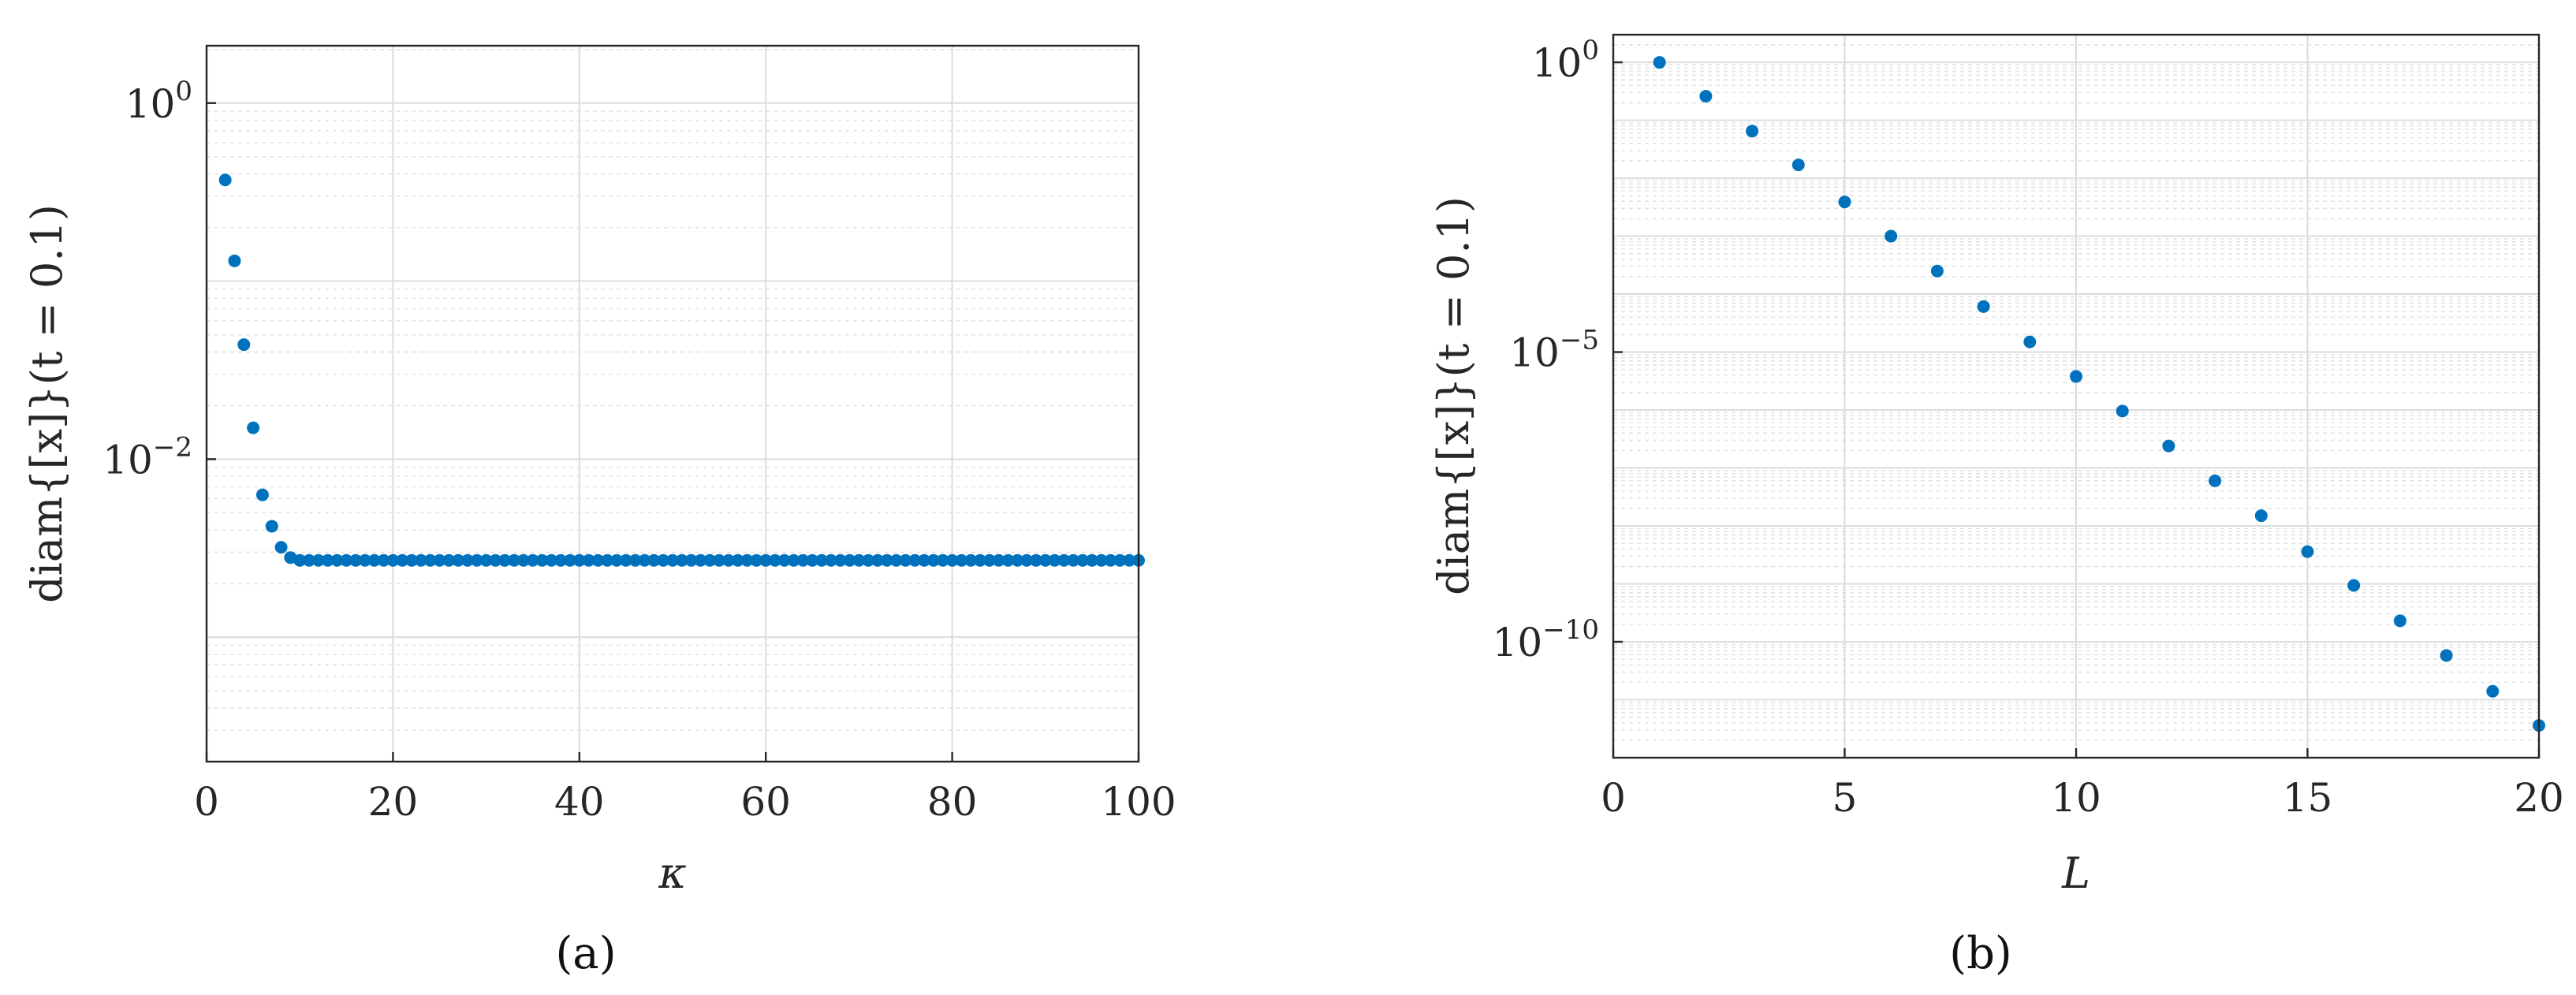 The height and width of the screenshot is (995, 2576). What do you see at coordinates (1566, 60) in the screenshot?
I see `y-tick-label: 100` at bounding box center [1566, 60].